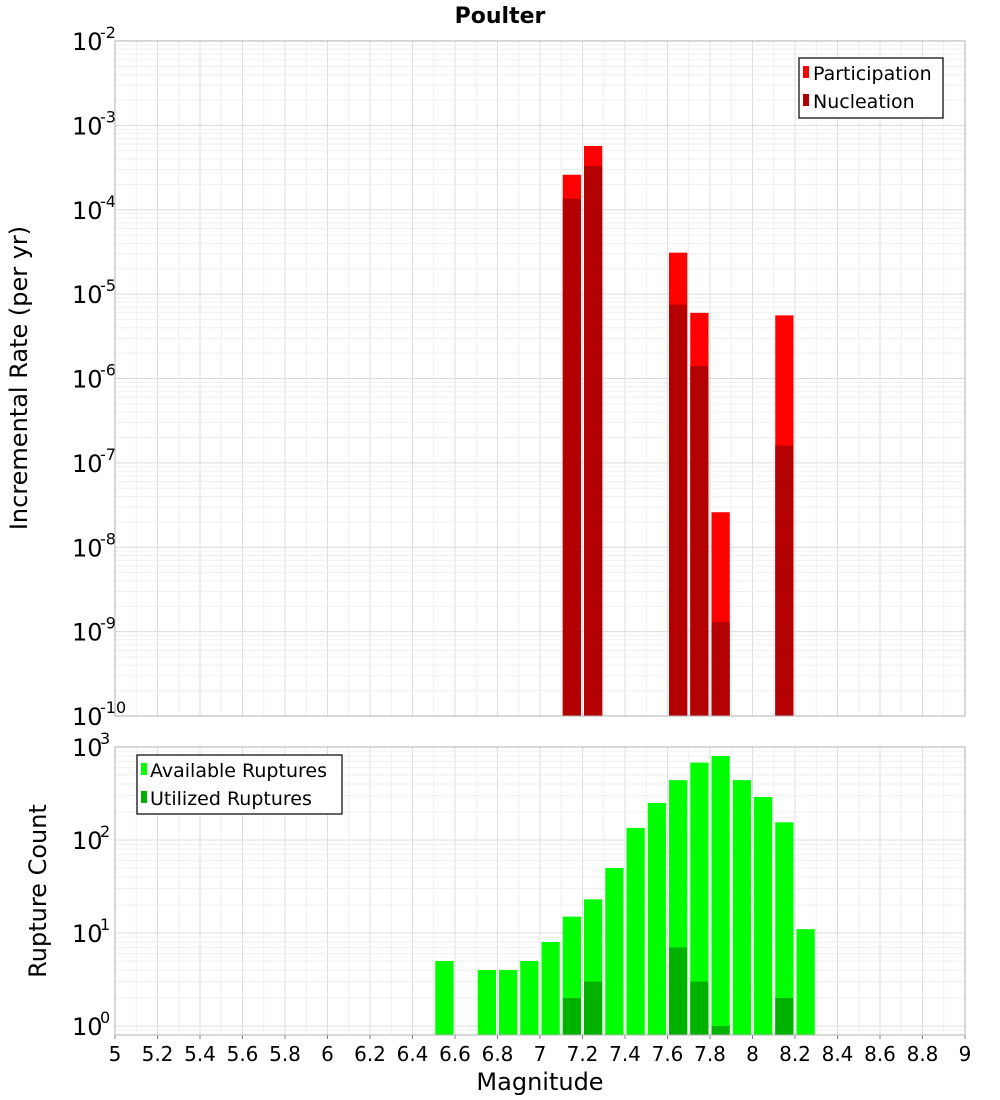 The width and height of the screenshot is (1000, 1100). What do you see at coordinates (108, 32) in the screenshot?
I see `y-tick-exponent: -2` at bounding box center [108, 32].